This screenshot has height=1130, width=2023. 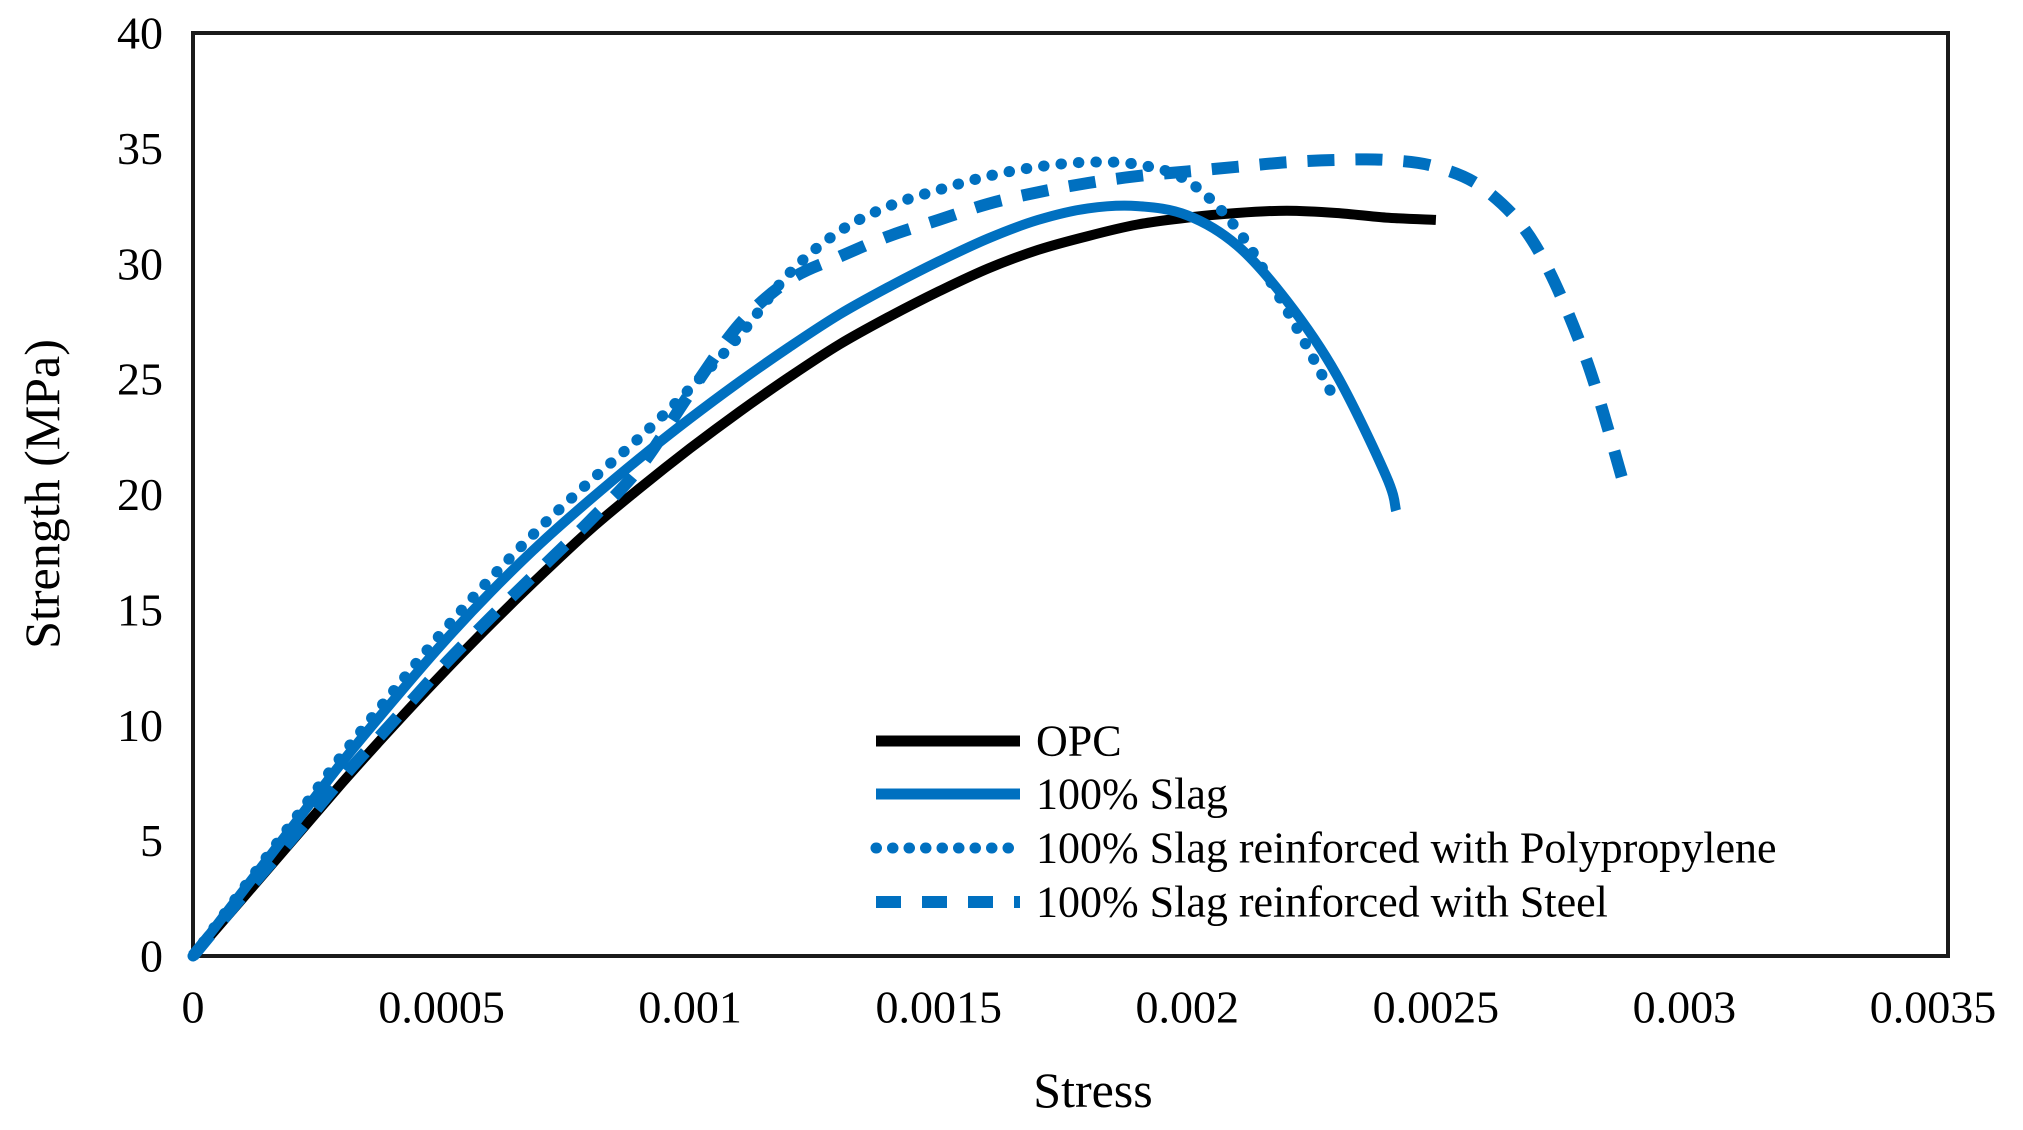 What do you see at coordinates (151, 956) in the screenshot?
I see `y-tick-label: 0` at bounding box center [151, 956].